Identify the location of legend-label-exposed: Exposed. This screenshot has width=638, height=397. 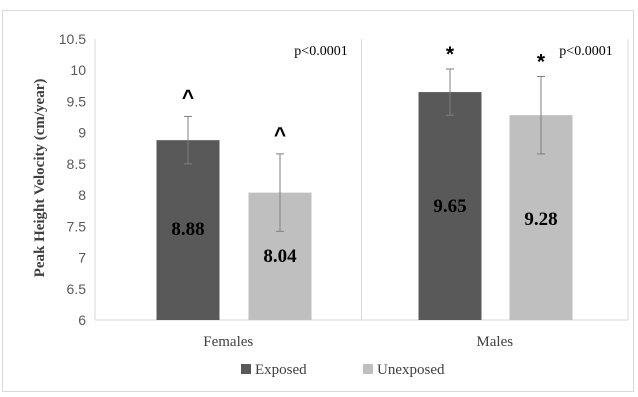
(281, 370).